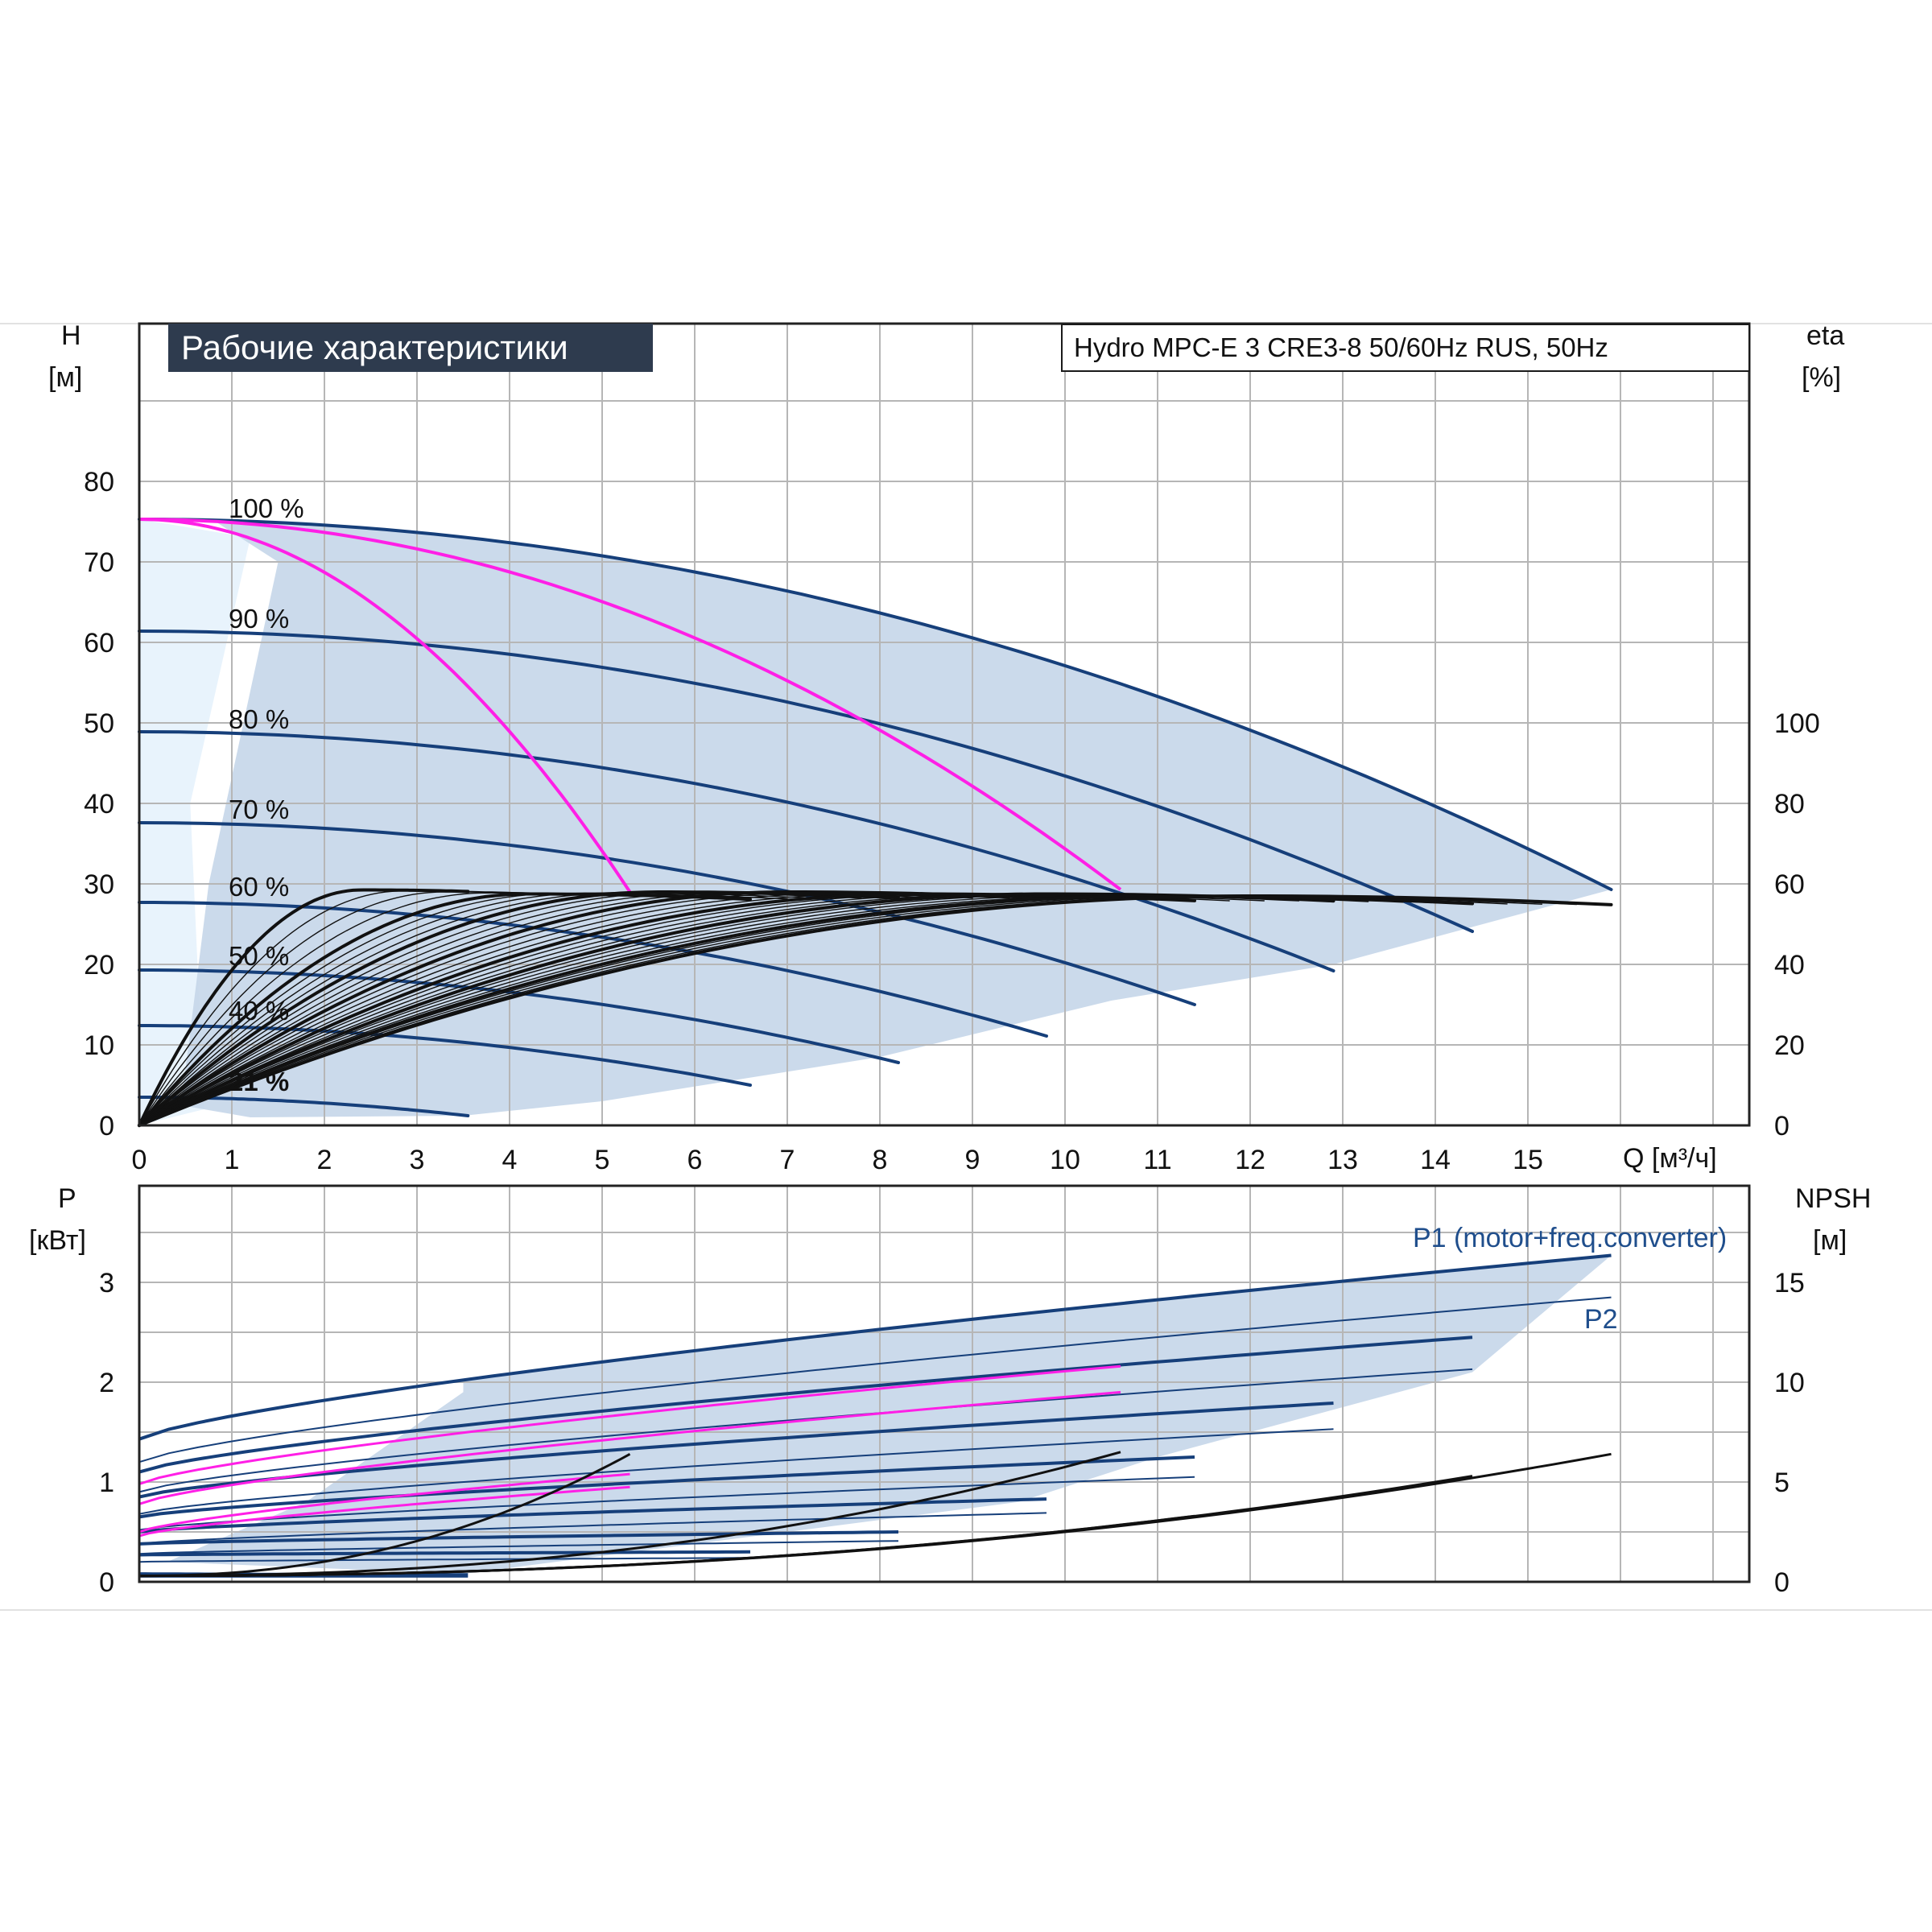 This screenshot has height=1932, width=1932. I want to click on h-tick-label: 10, so click(99, 1045).